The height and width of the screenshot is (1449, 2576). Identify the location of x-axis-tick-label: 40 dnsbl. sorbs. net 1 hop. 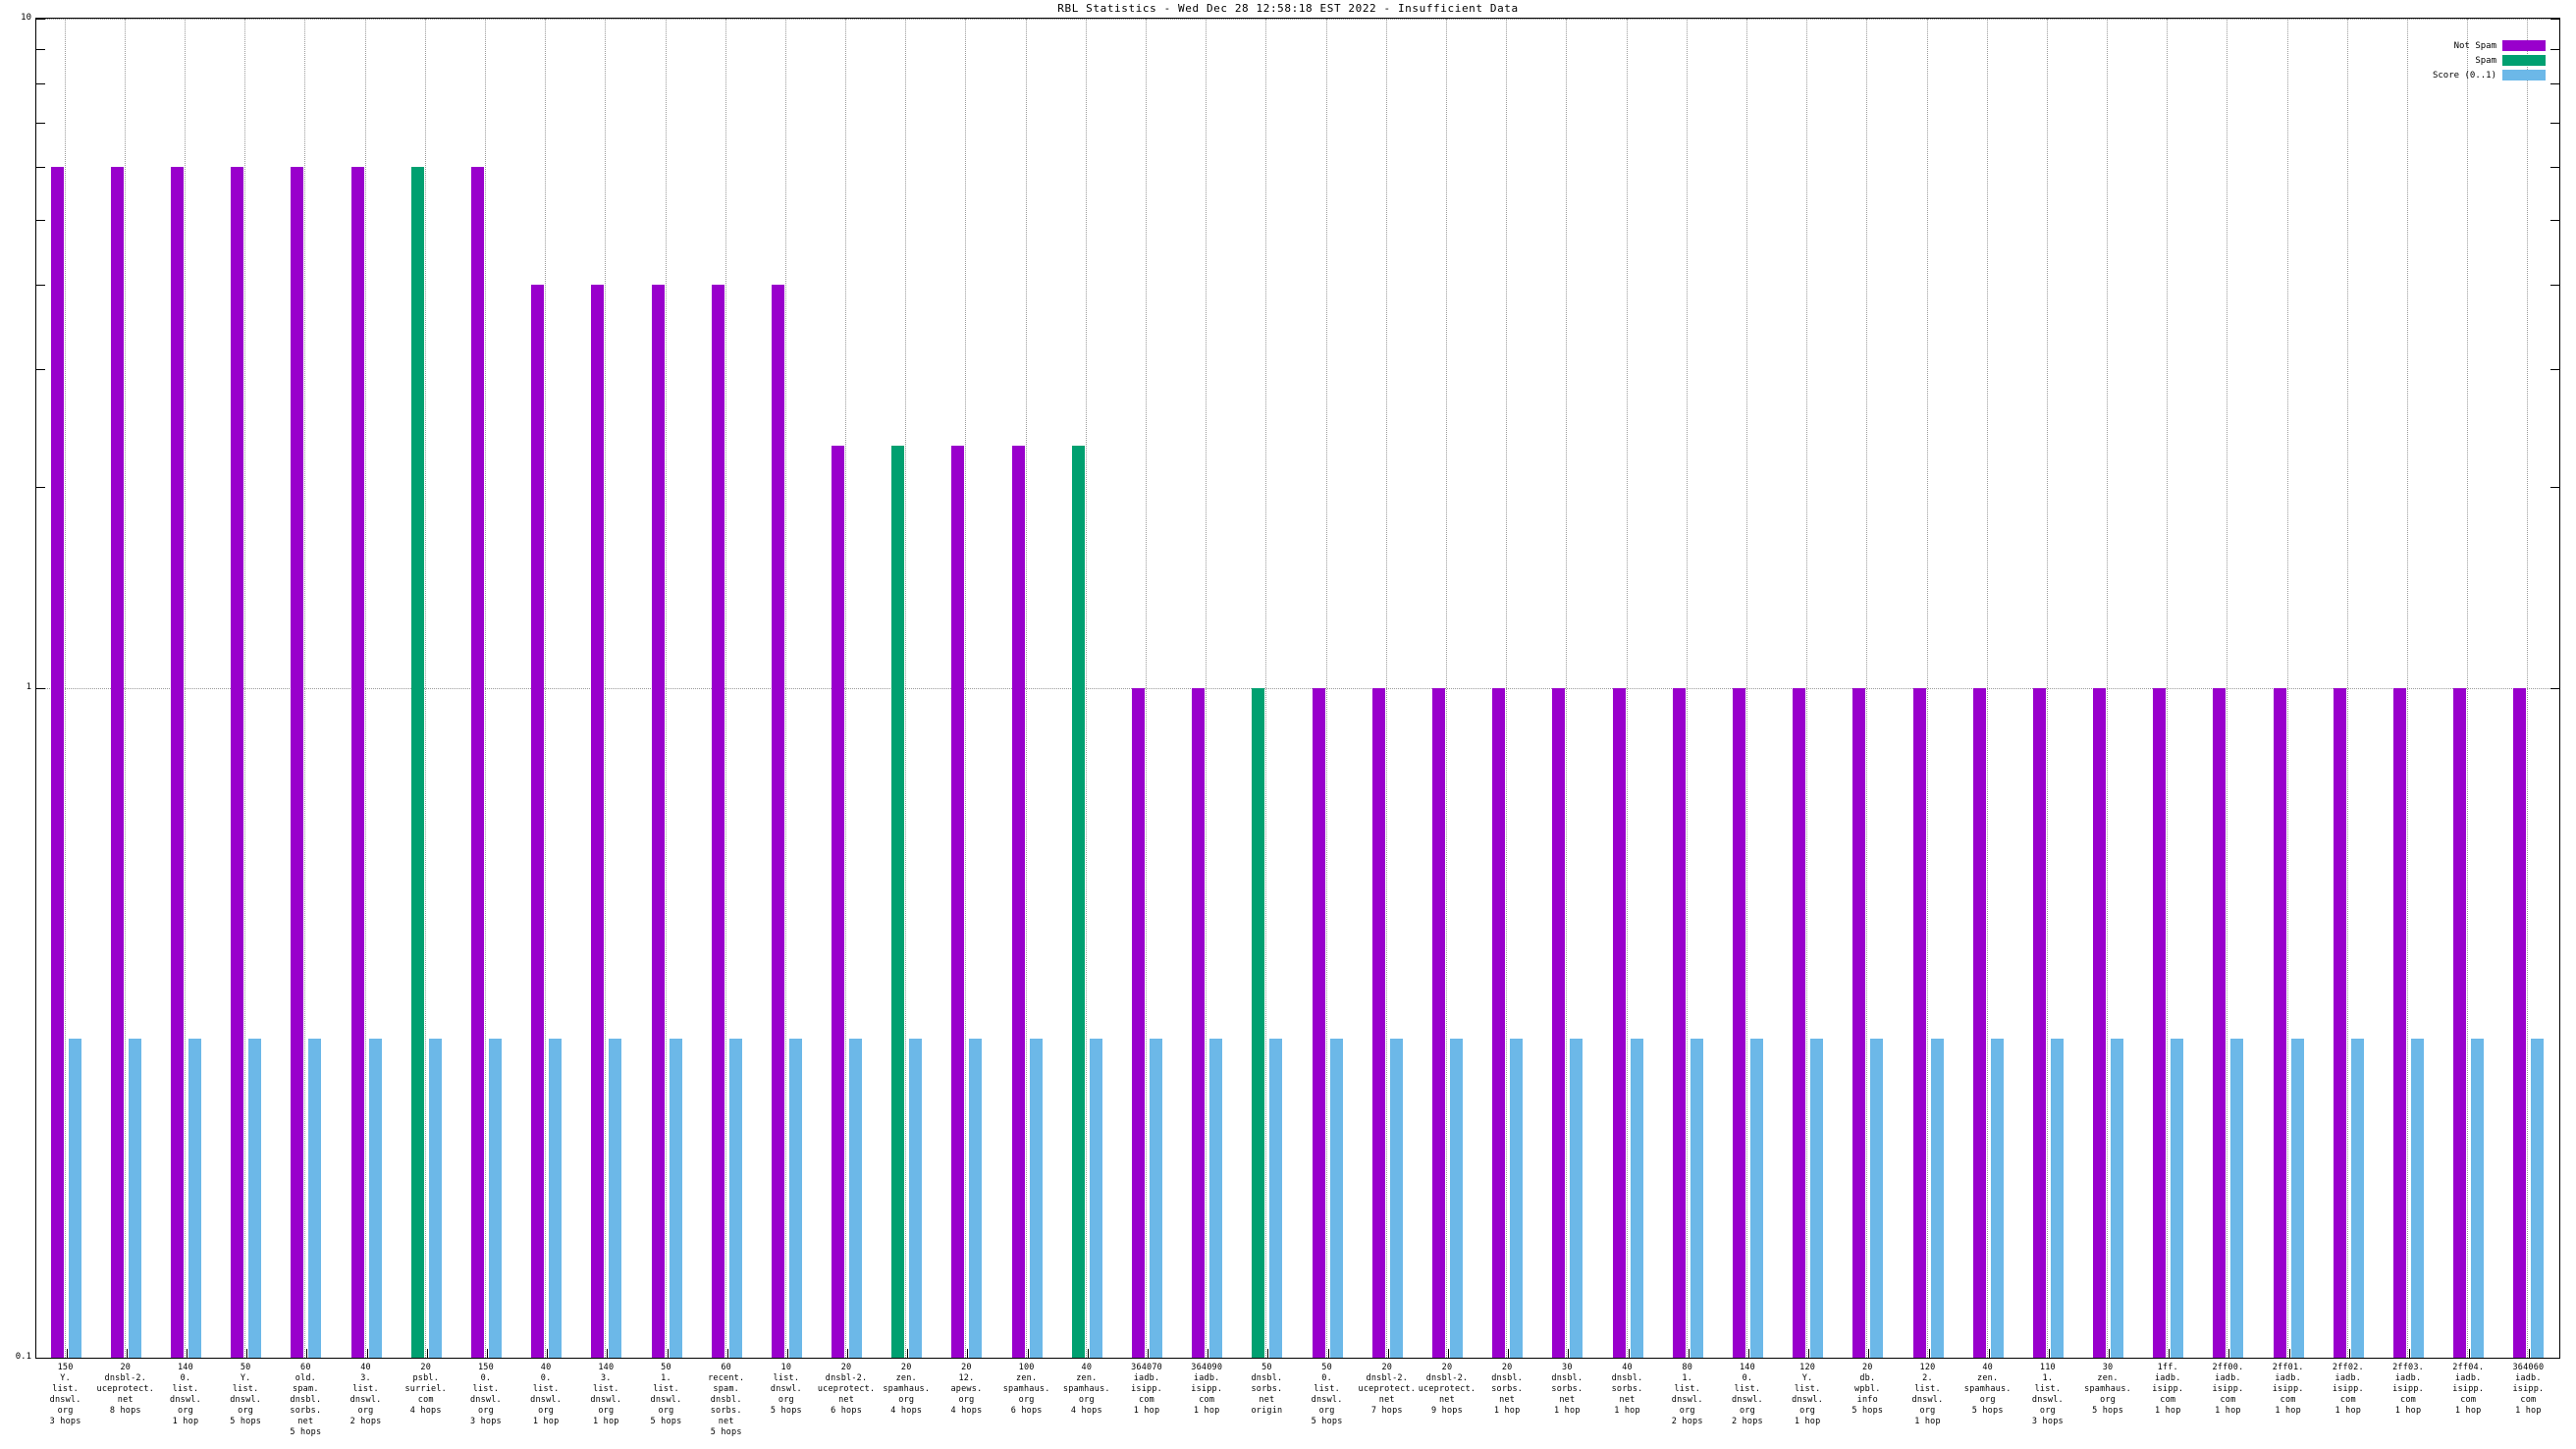
(1627, 1389).